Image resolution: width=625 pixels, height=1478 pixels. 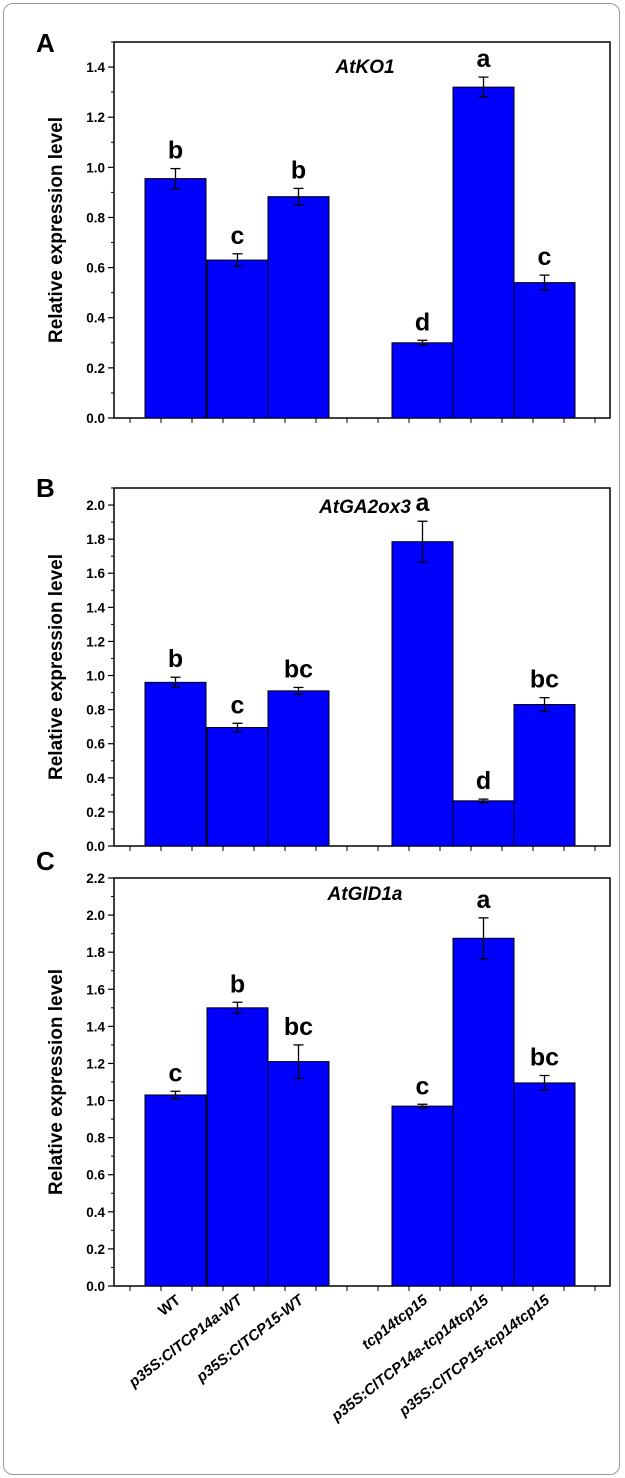 What do you see at coordinates (45, 43) in the screenshot?
I see `panel-letter: A` at bounding box center [45, 43].